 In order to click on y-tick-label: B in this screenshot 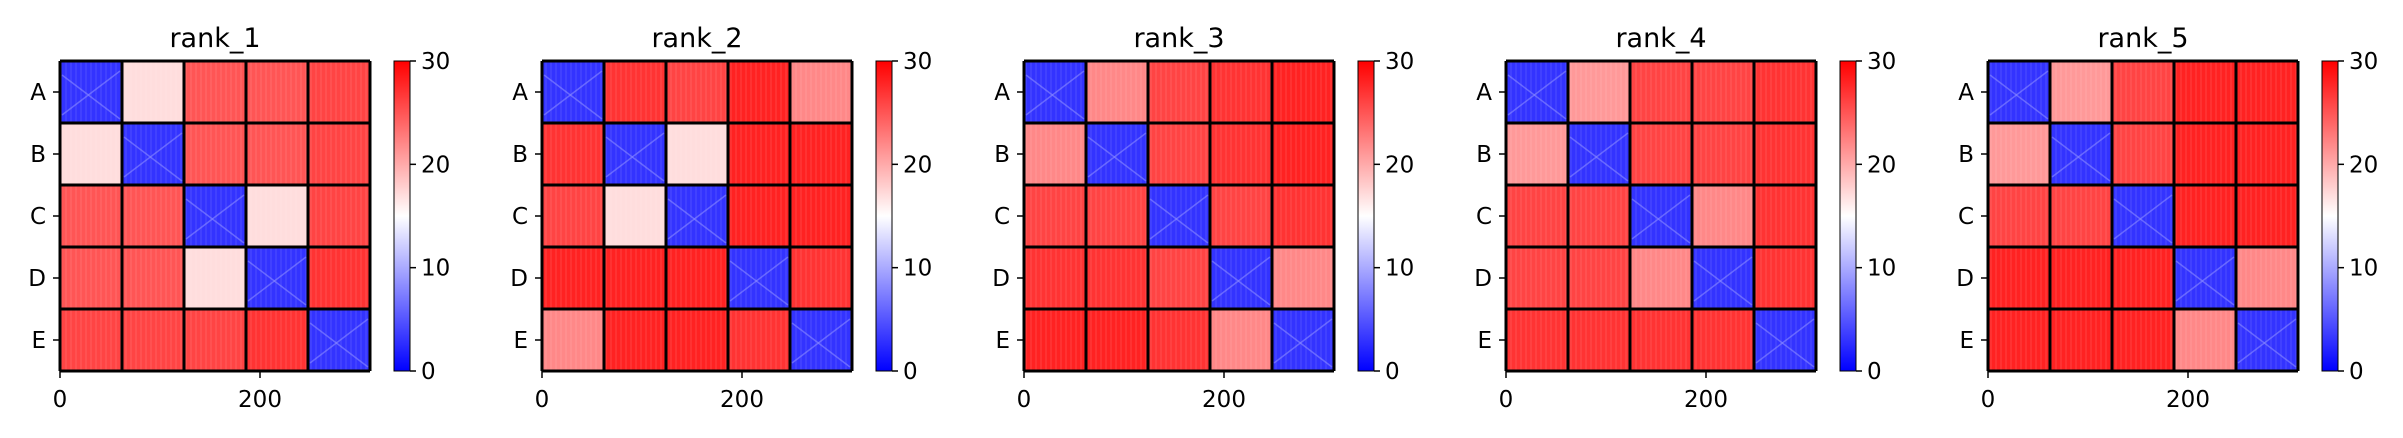, I will do `click(520, 155)`.